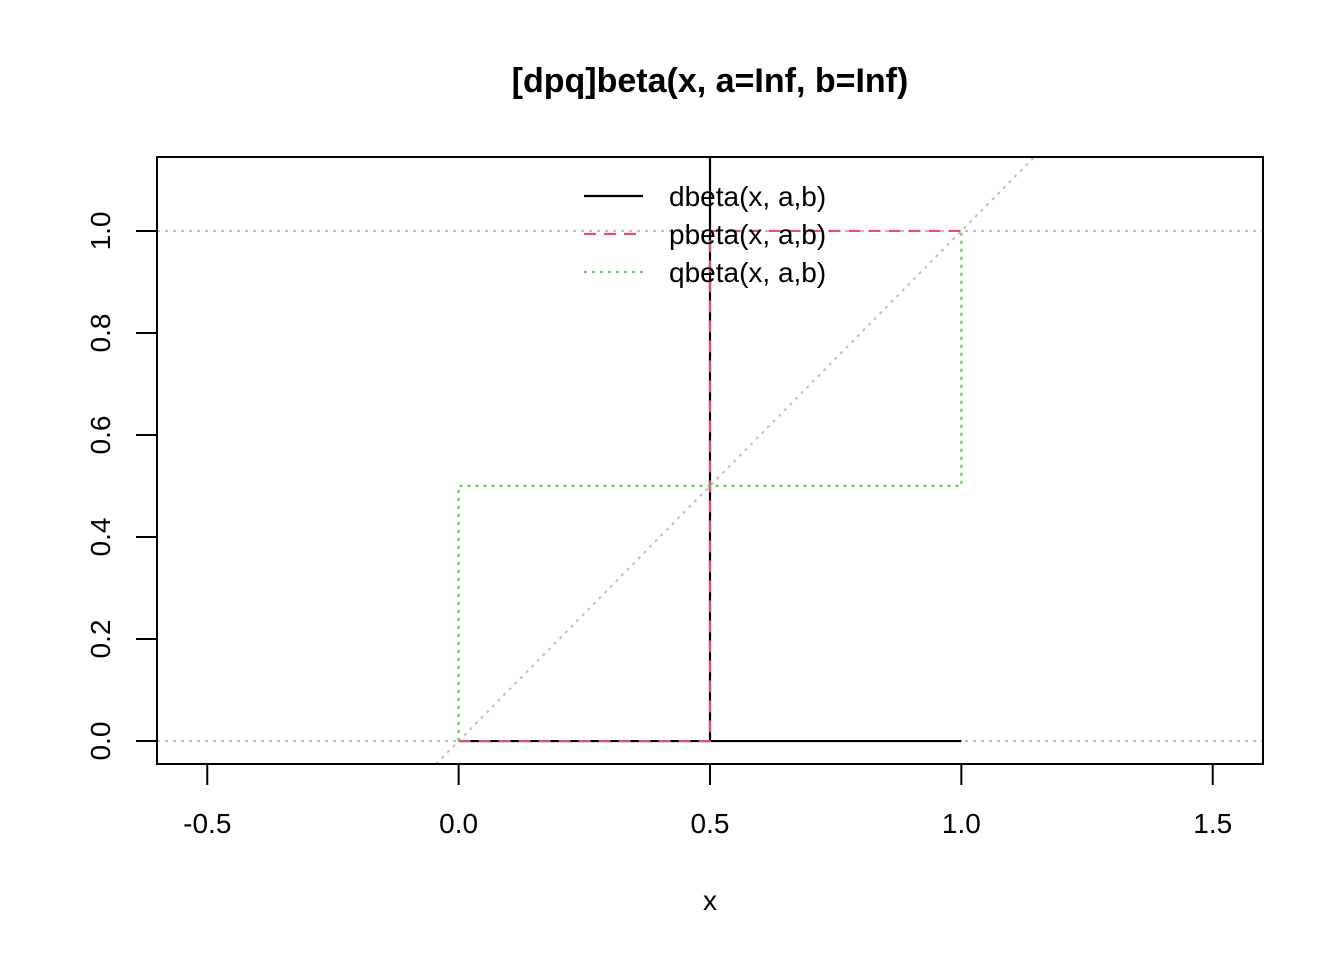 The height and width of the screenshot is (960, 1344). Describe the element at coordinates (747, 234) in the screenshot. I see `legend-label-1: pbeta(x, a,b)` at that location.